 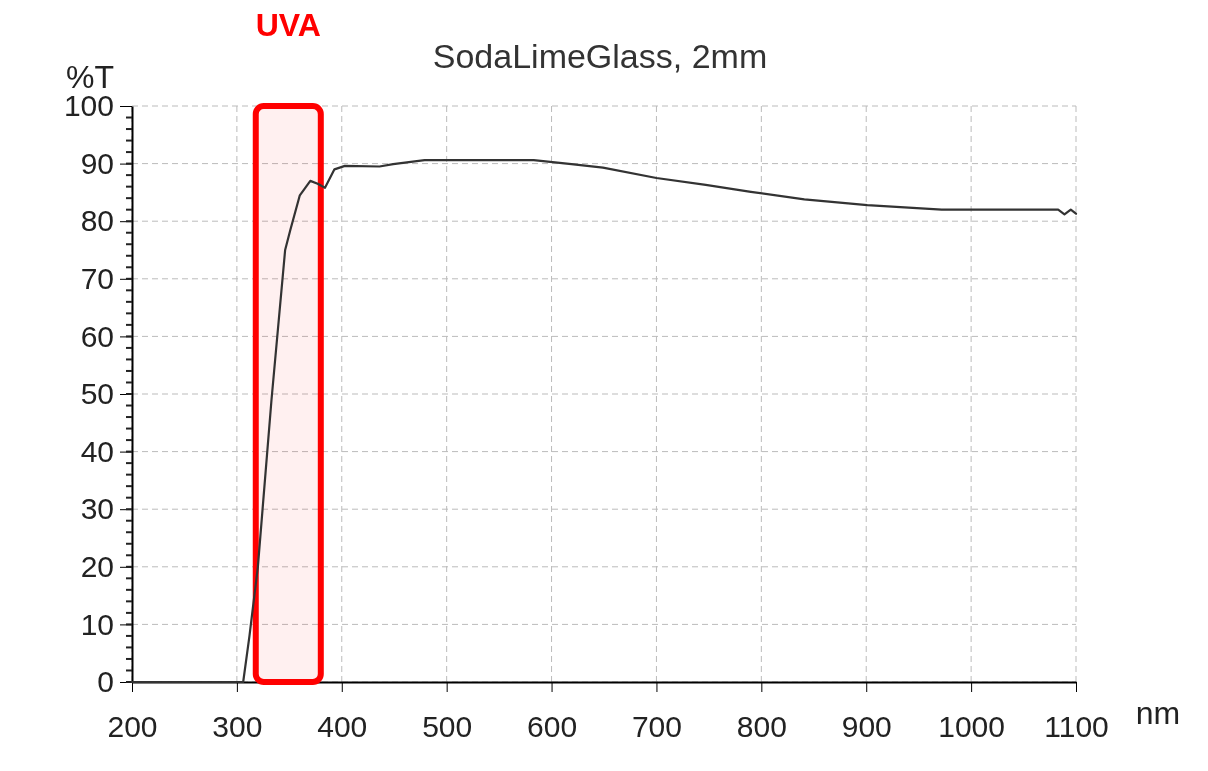 I want to click on band-label: UVA, so click(x=288, y=25).